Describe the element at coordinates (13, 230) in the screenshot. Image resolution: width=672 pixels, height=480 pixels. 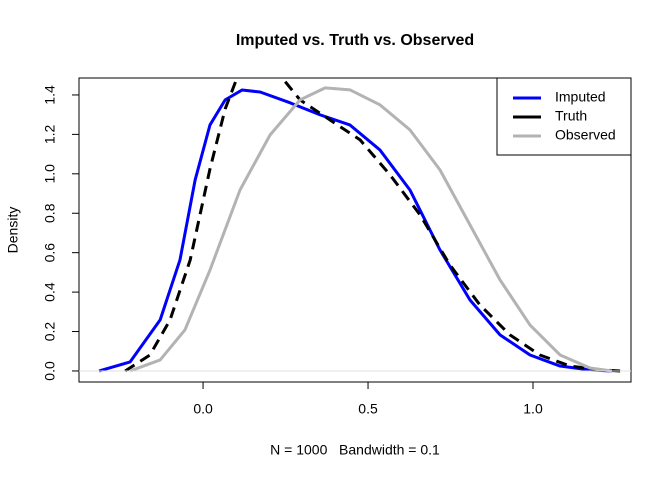
I see `y-axis-label: Density` at that location.